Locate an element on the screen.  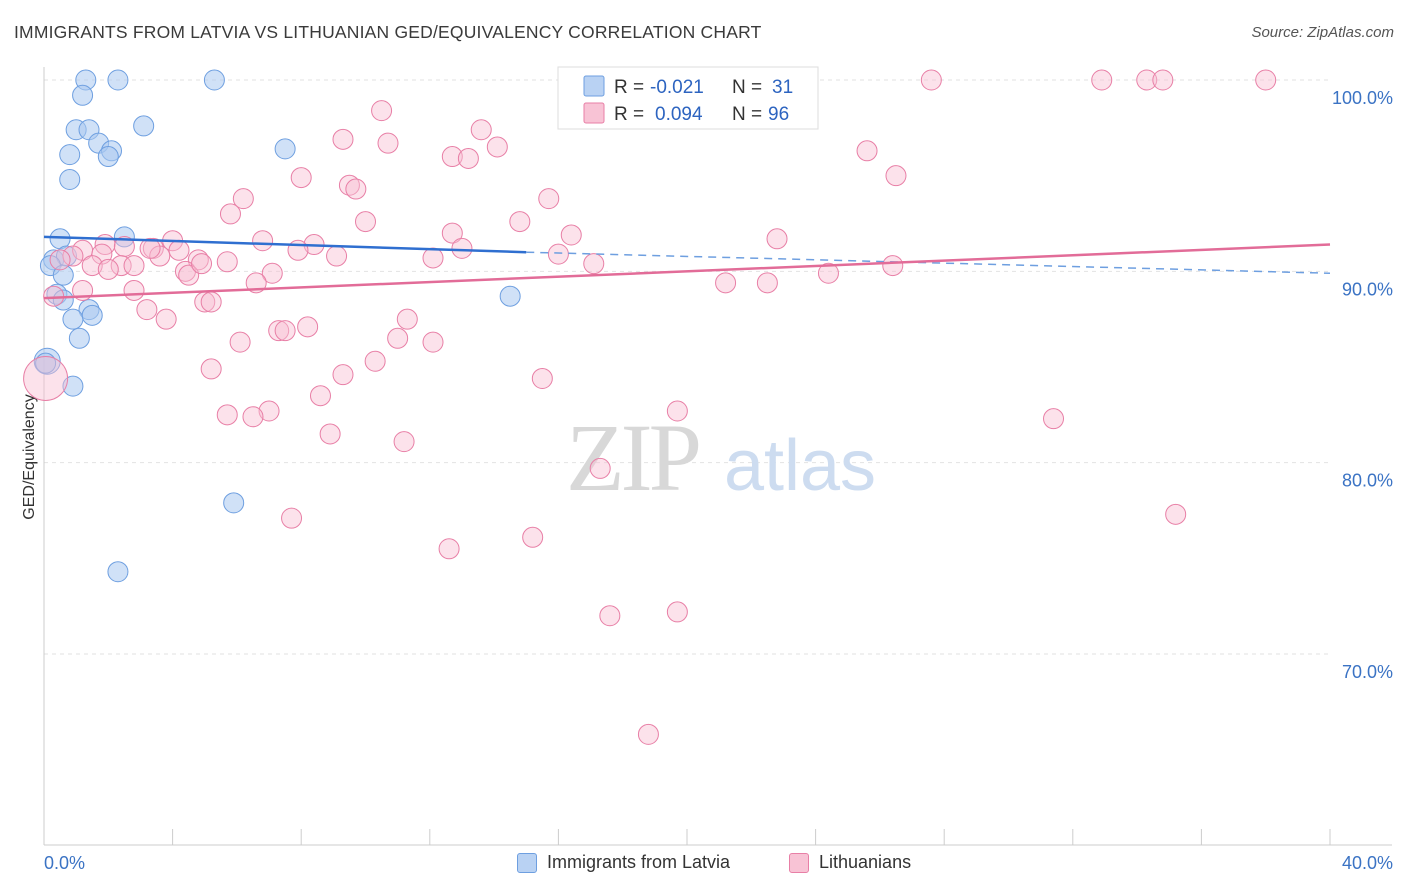
watermark-atlas: atlas is located at coordinates (800, 466).